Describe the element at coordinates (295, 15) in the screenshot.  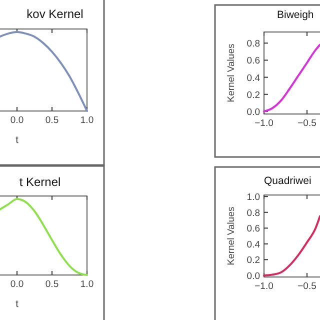
I see `chart-title: Biweigh` at that location.